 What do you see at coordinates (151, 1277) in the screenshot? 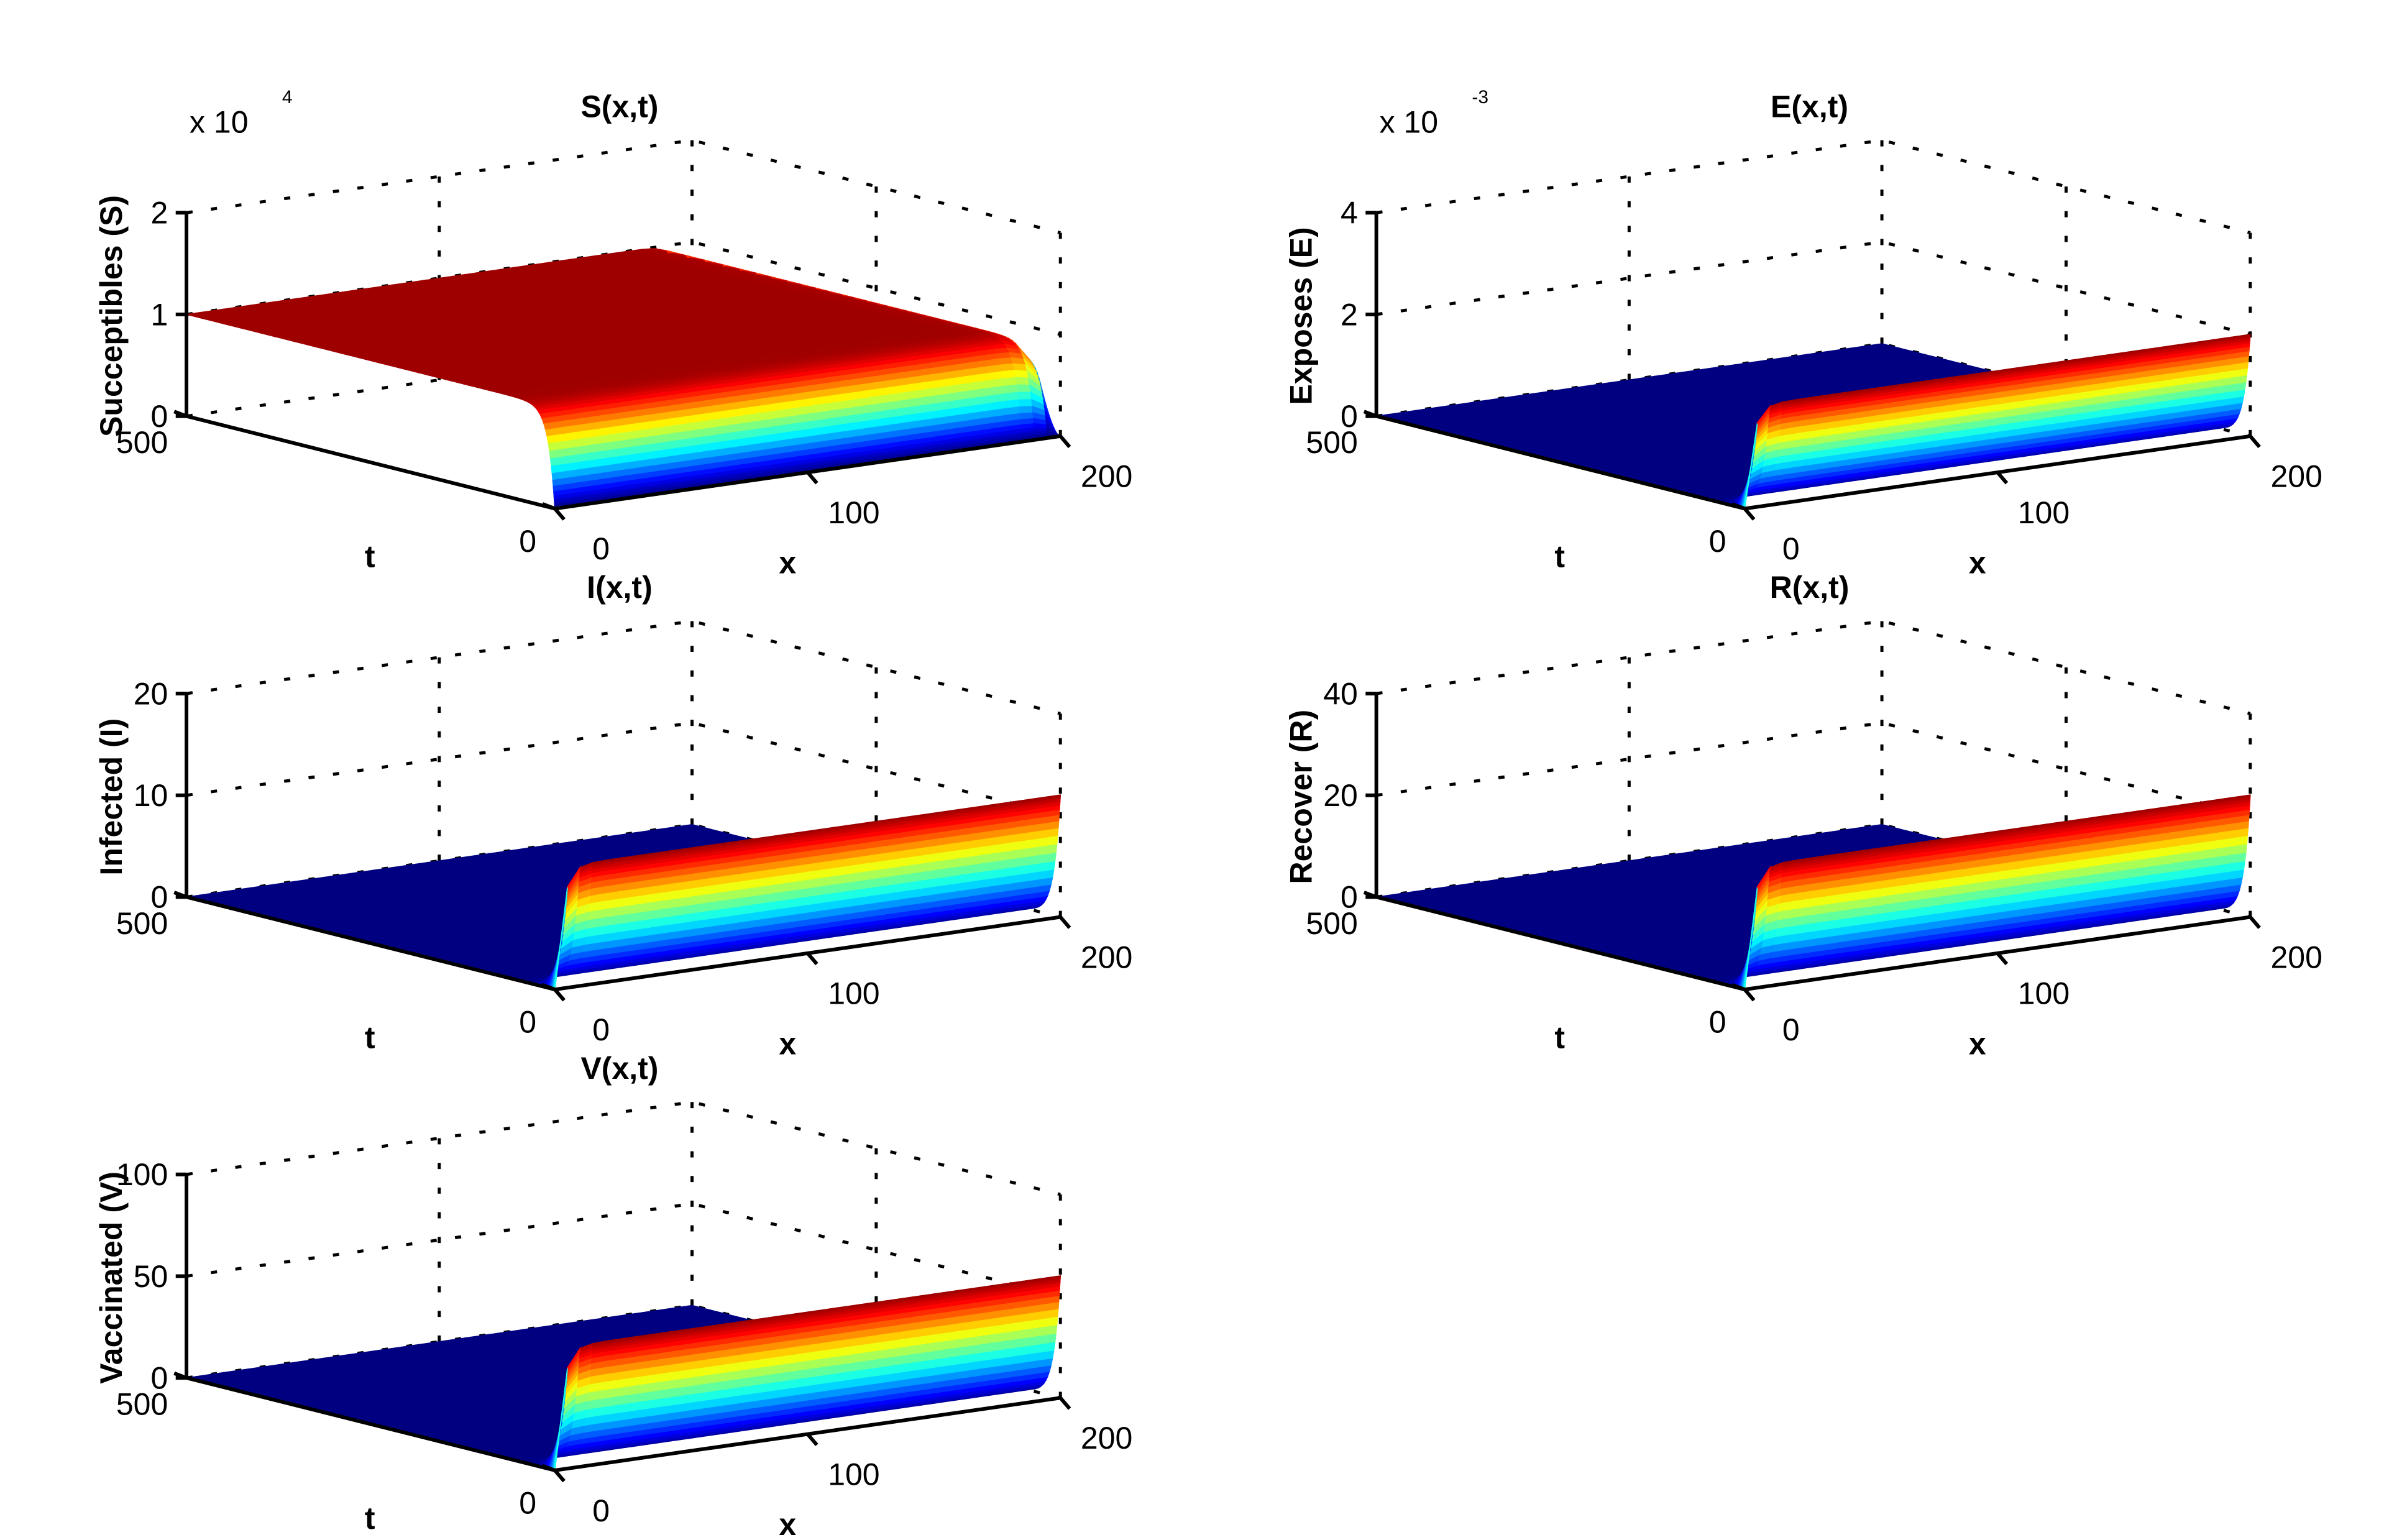
I see `z-tick-label: 50` at bounding box center [151, 1277].